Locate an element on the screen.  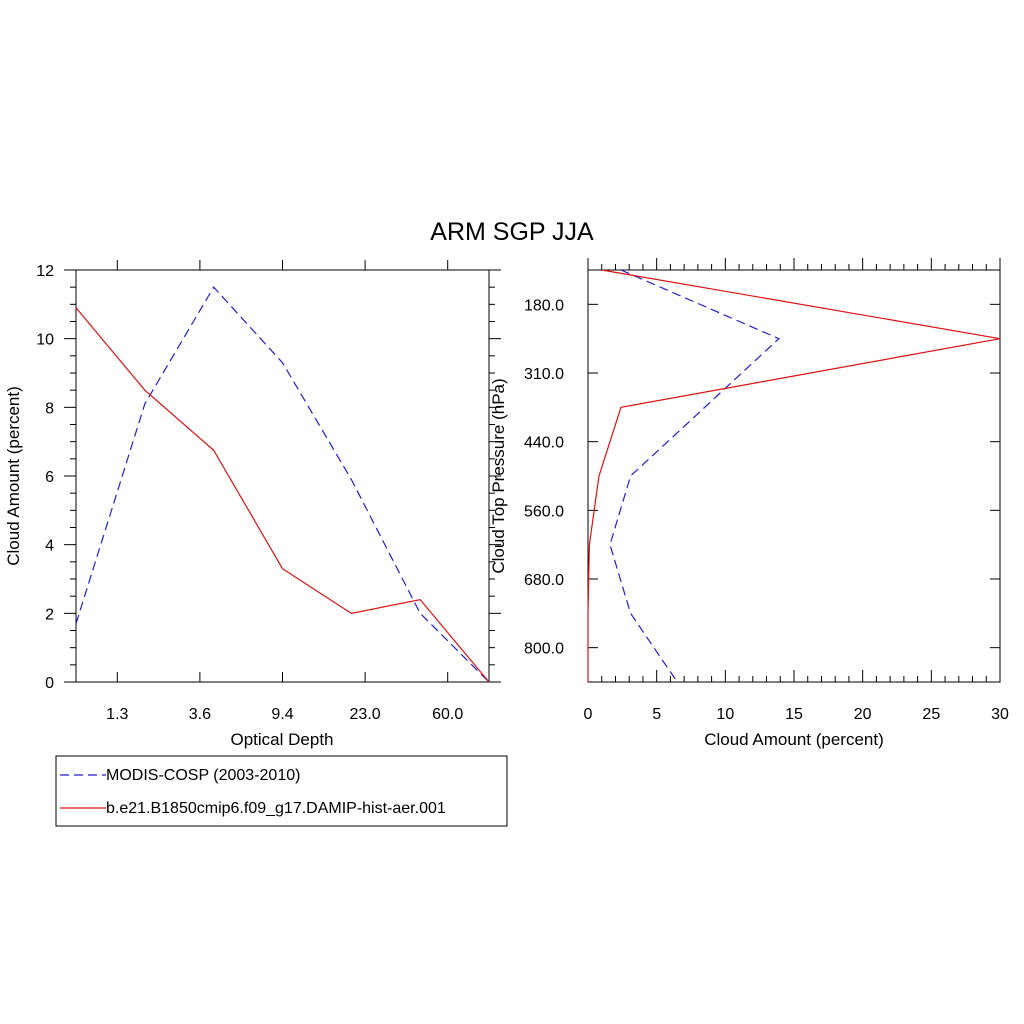
legend-box is located at coordinates (281, 791).